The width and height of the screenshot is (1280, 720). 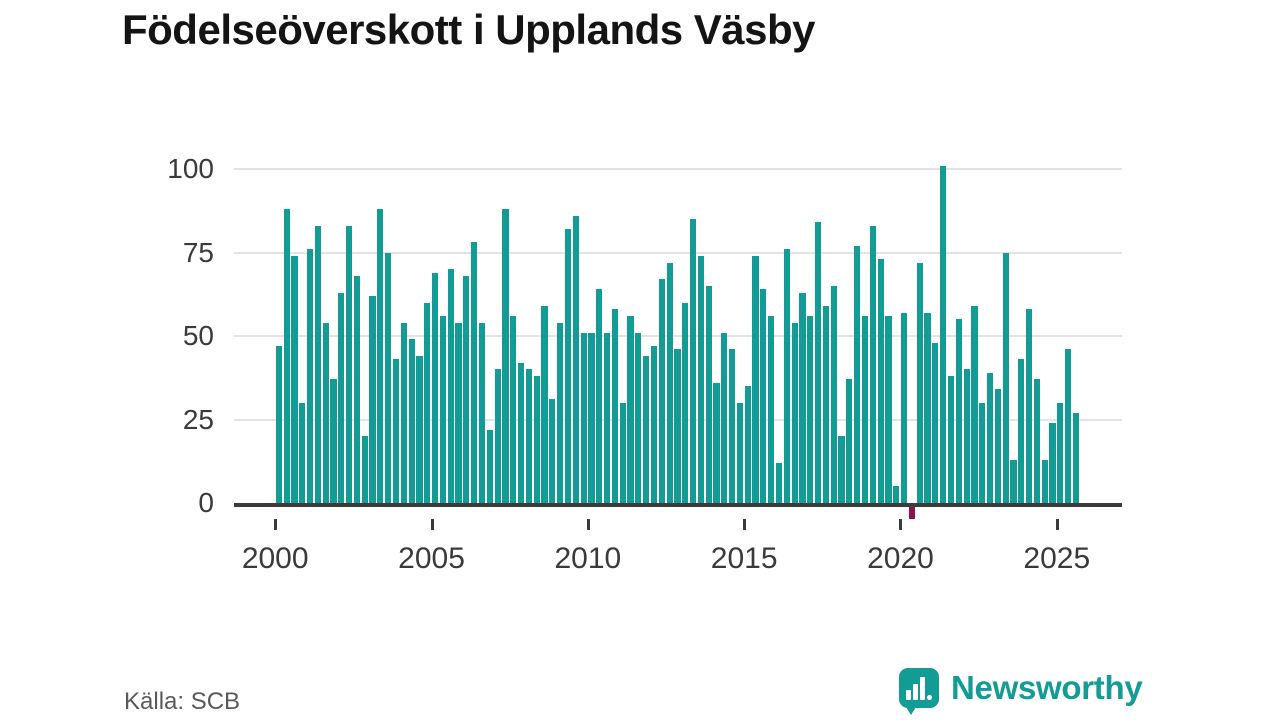 What do you see at coordinates (1057, 524) in the screenshot?
I see `x-tick-2025` at bounding box center [1057, 524].